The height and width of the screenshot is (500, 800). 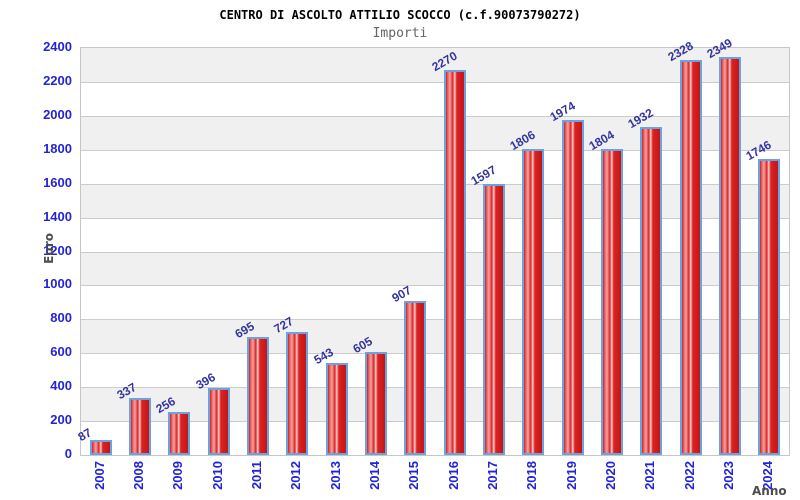 I want to click on y-tick-label: 1200, so click(x=57, y=250).